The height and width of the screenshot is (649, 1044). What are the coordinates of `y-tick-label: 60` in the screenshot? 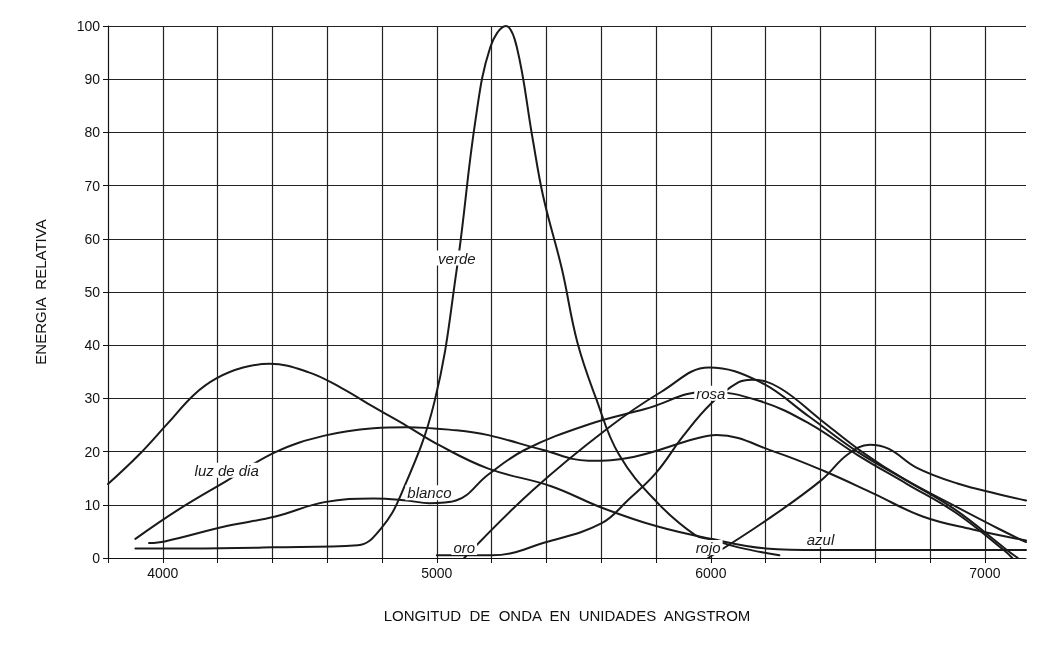 It's located at (92, 238).